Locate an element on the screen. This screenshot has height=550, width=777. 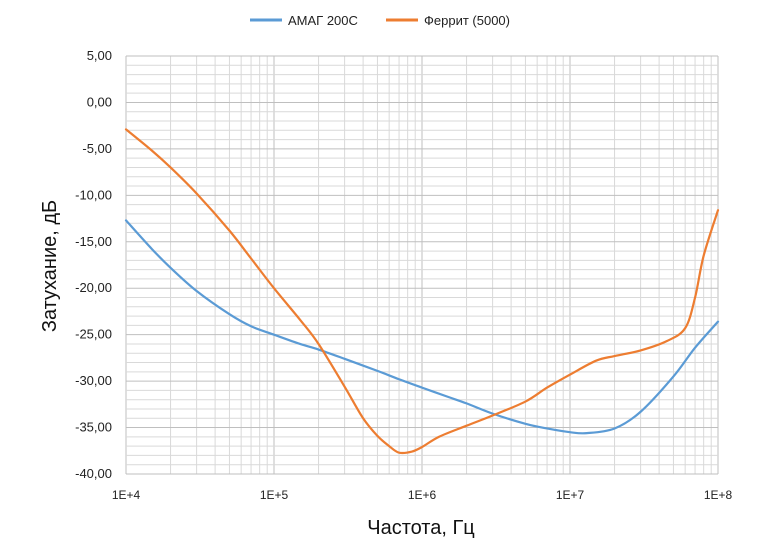
x-tick-label: 1E+6 is located at coordinates (422, 495).